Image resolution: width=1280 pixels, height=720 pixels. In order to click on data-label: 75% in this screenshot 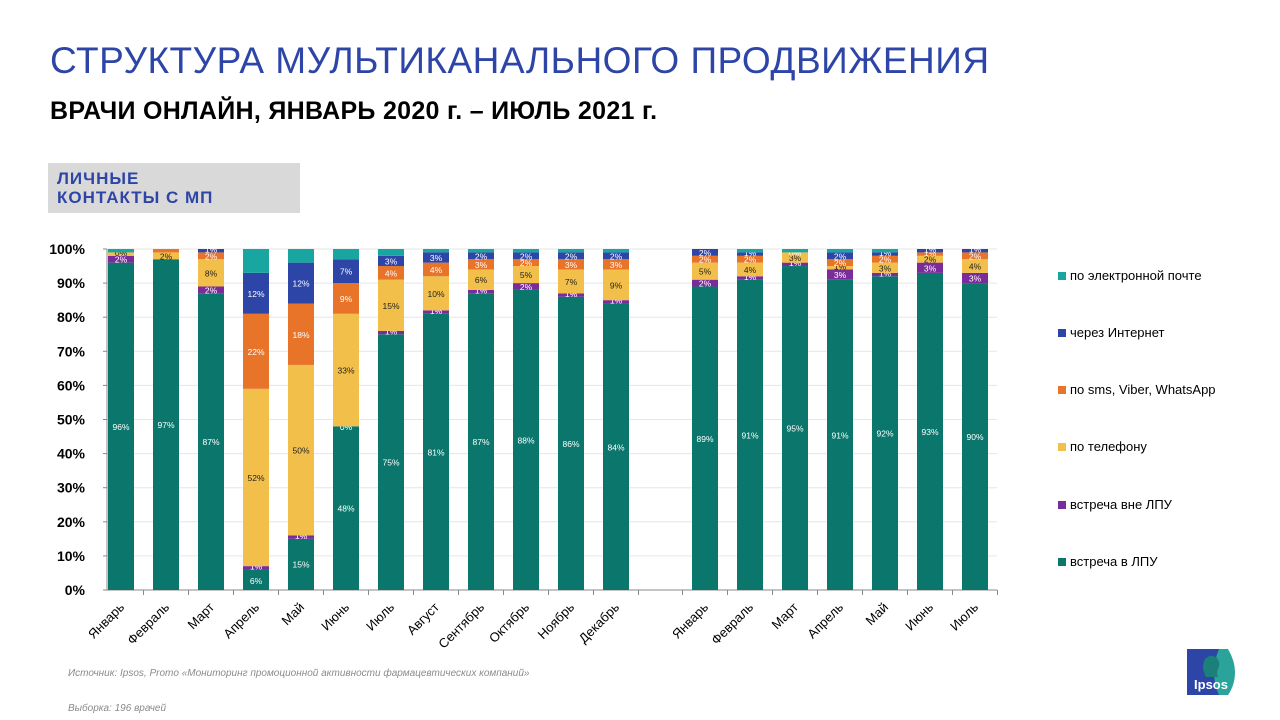, I will do `click(390, 463)`.